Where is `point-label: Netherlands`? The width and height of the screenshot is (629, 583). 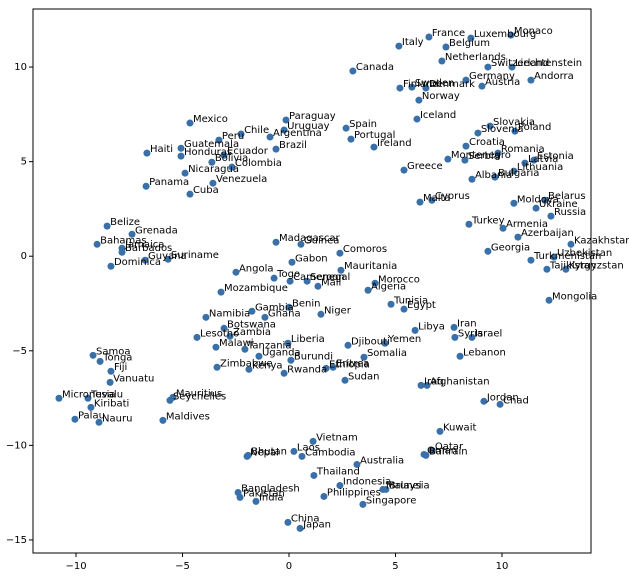
point-label: Netherlands is located at coordinates (475, 57).